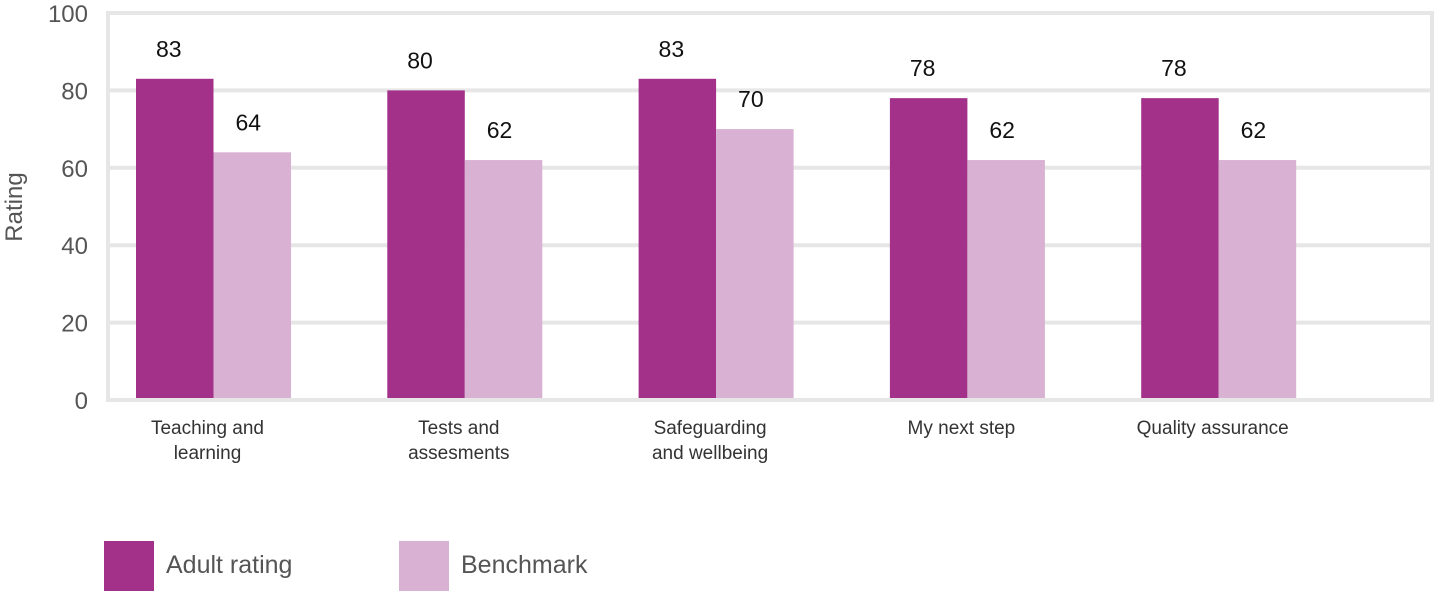 The height and width of the screenshot is (597, 1436). Describe the element at coordinates (74, 169) in the screenshot. I see `y-tick-label: 60` at that location.